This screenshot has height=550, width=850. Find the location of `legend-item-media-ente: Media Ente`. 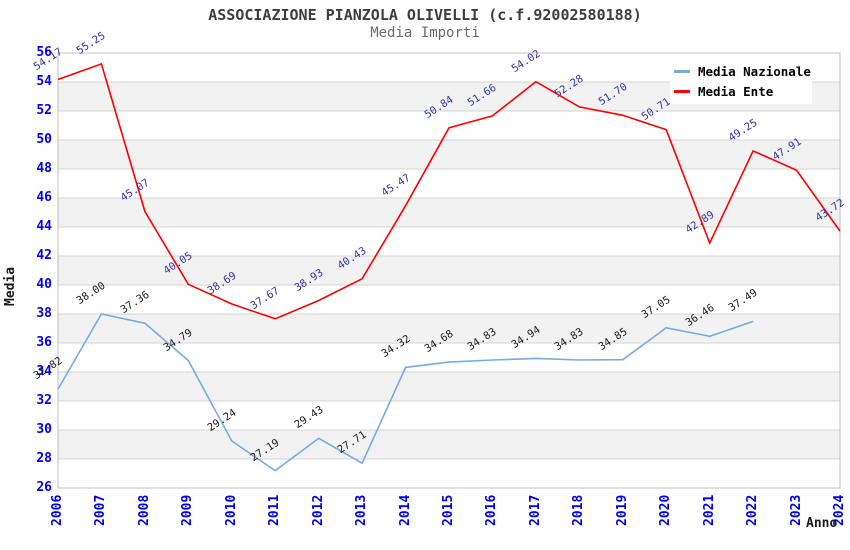

legend-item-media-ente: Media Ente is located at coordinates (743, 91).